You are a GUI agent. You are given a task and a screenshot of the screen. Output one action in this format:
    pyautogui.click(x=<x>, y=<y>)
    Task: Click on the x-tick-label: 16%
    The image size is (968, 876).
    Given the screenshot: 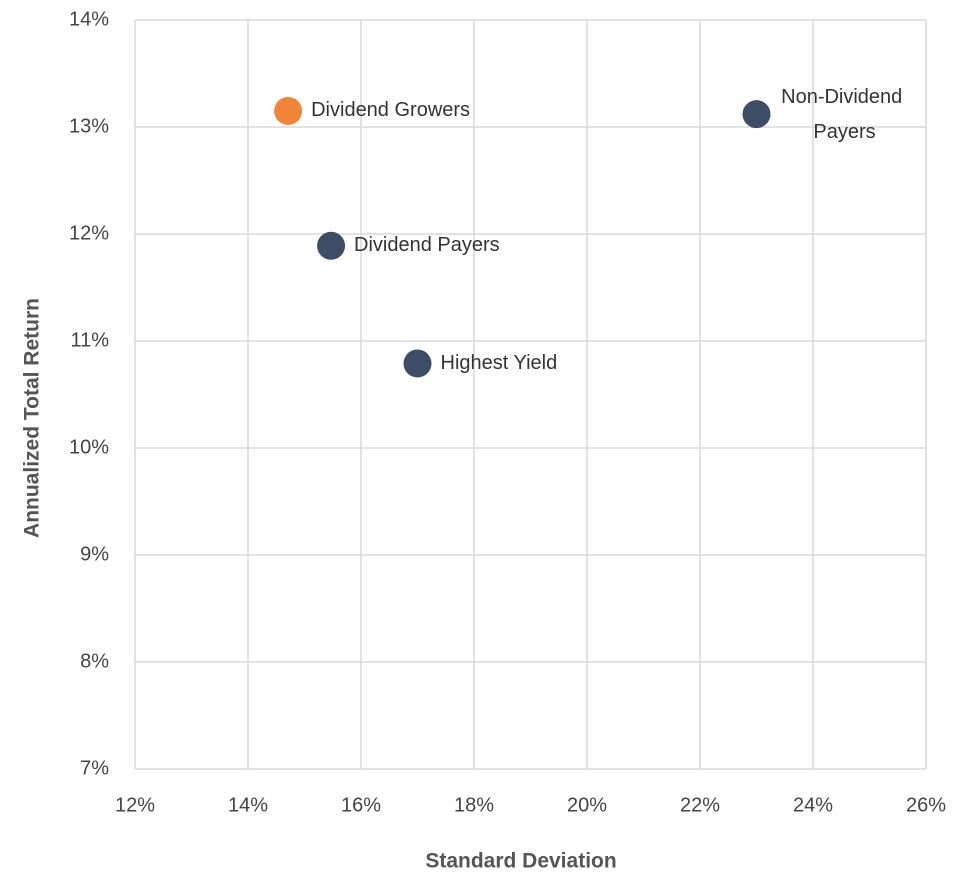 What is the action you would take?
    pyautogui.click(x=361, y=805)
    